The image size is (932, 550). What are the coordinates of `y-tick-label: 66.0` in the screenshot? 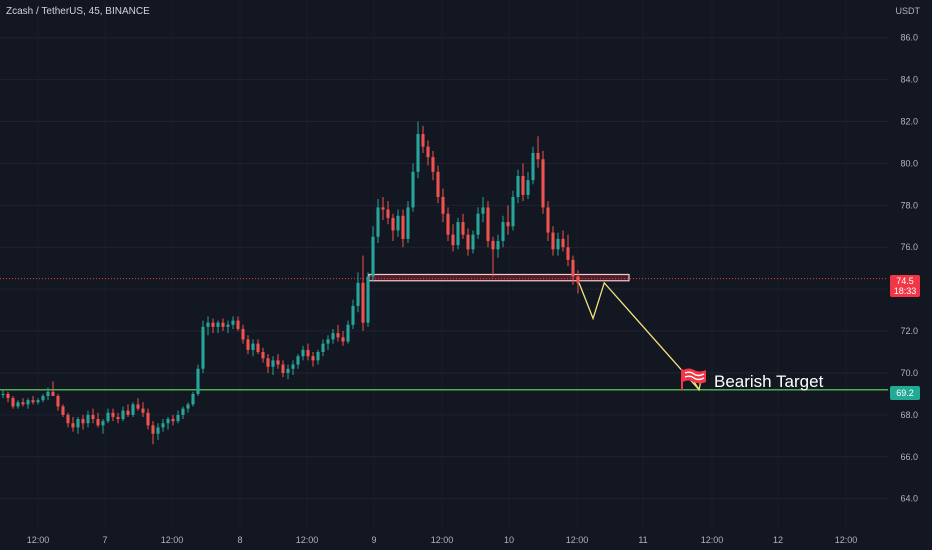 It's located at (909, 457).